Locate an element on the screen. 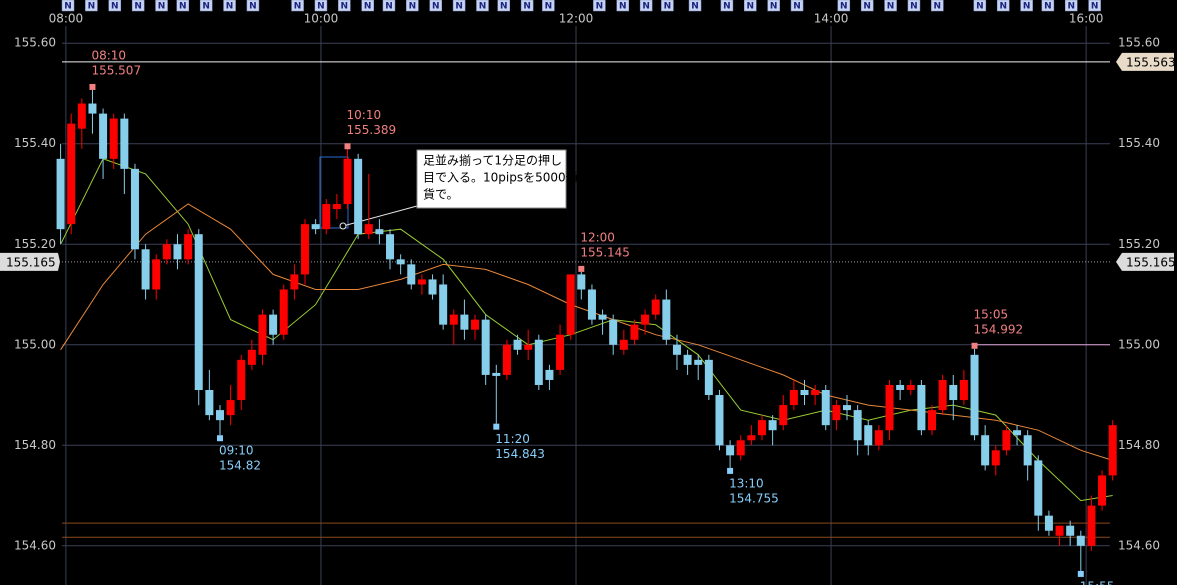  y2-tick-label: 154.80 is located at coordinates (1139, 445).